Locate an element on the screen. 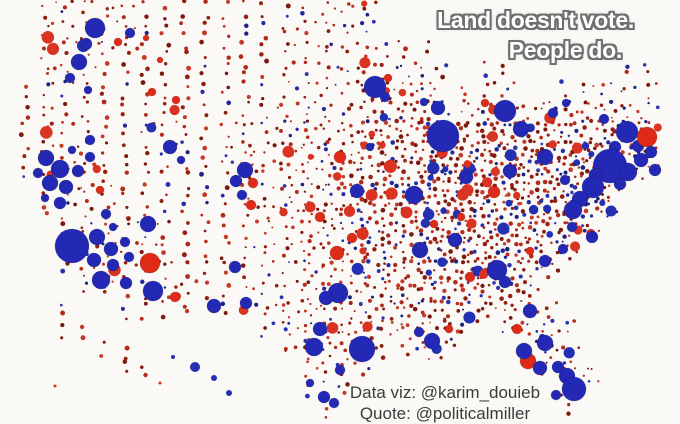 The image size is (680, 424). credits-dataviz-line: Data viz: @karim_douieb is located at coordinates (445, 392).